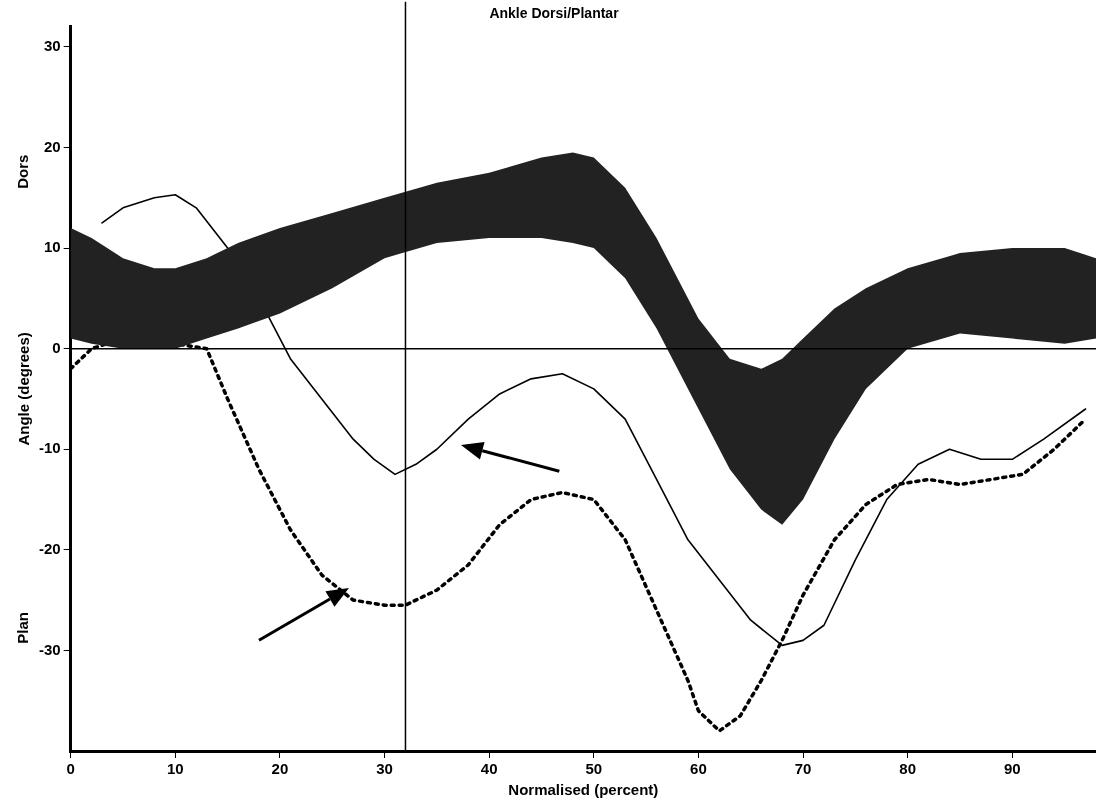 This screenshot has height=808, width=1096. Describe the element at coordinates (384, 769) in the screenshot. I see `x-tick-label: 30` at that location.